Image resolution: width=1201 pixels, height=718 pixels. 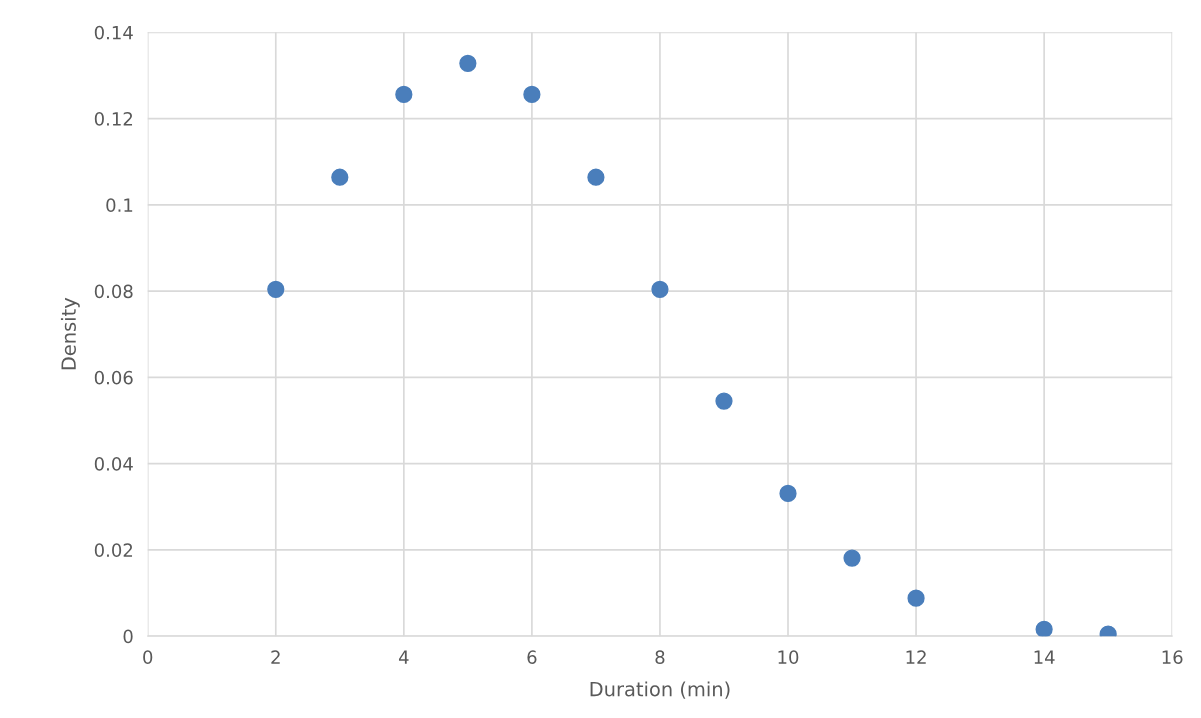 What do you see at coordinates (403, 657) in the screenshot?
I see `x-tick-label: 4` at bounding box center [403, 657].